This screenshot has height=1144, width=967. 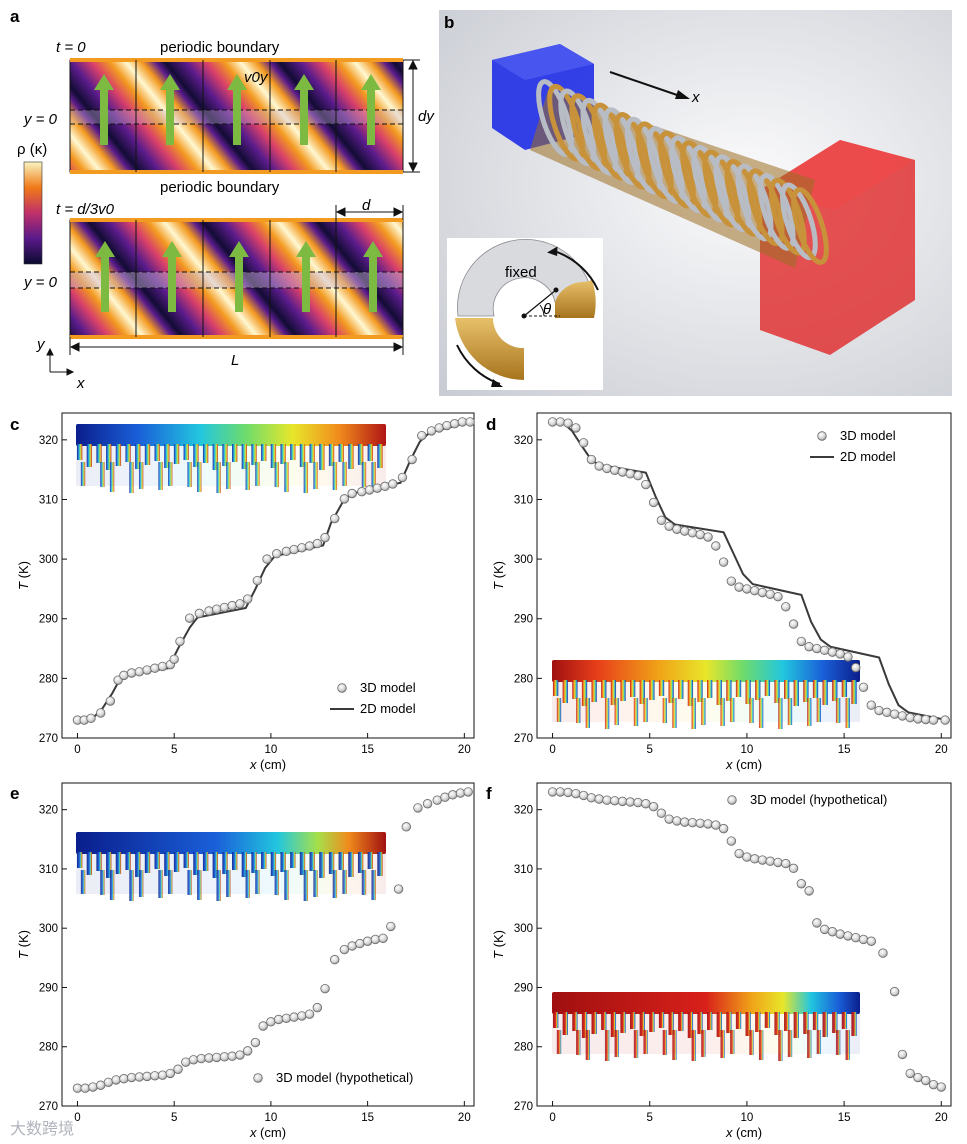 I want to click on y-tick-label: 320, so click(x=523, y=811).